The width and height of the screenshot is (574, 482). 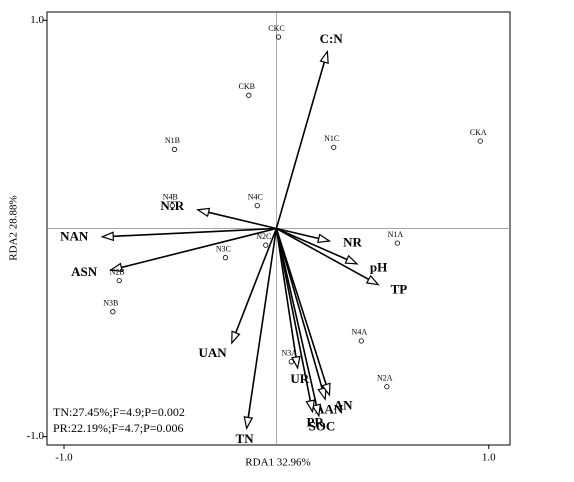 What do you see at coordinates (385, 378) in the screenshot?
I see `sample-label: N2A` at bounding box center [385, 378].